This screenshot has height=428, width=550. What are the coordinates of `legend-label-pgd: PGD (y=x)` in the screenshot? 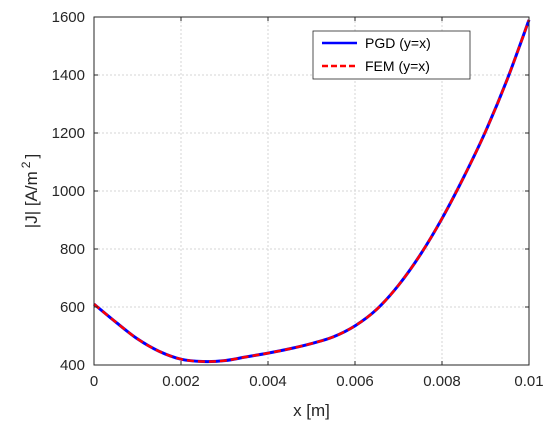 It's located at (398, 43).